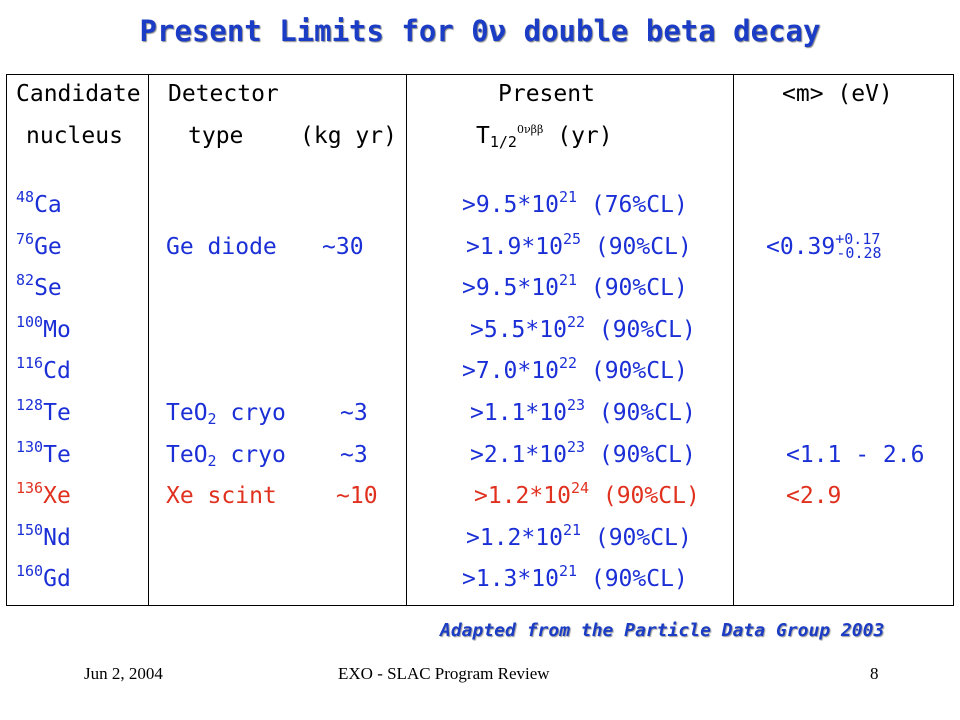 This screenshot has height=720, width=960. What do you see at coordinates (78, 94) in the screenshot?
I see `header-candidate: Candidate` at bounding box center [78, 94].